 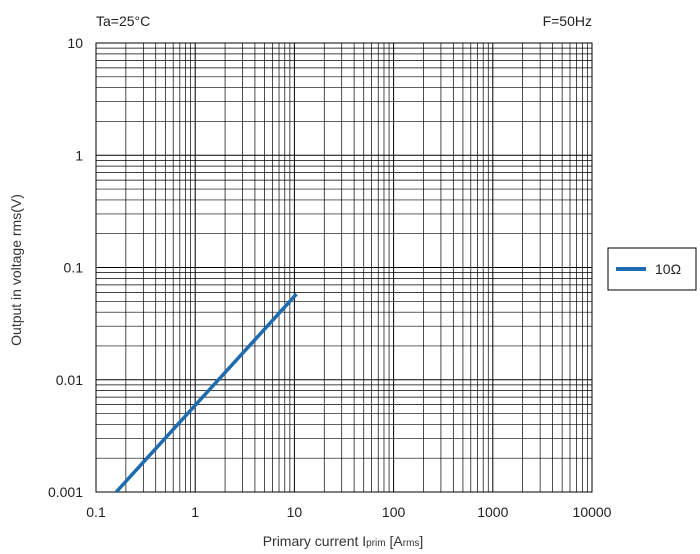 What do you see at coordinates (74, 268) in the screenshot?
I see `y-tick-label: 0.1` at bounding box center [74, 268].